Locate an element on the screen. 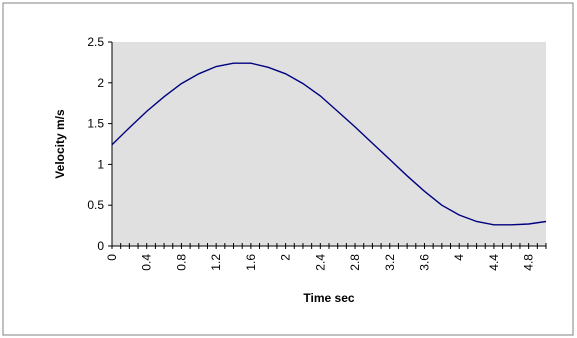 This screenshot has height=338, width=577. x-axis: 0 0.4 0.8 1.2 1.6 2 2.4 2.8 3.2 3.6 4 4.4 4.8 is located at coordinates (326, 257).